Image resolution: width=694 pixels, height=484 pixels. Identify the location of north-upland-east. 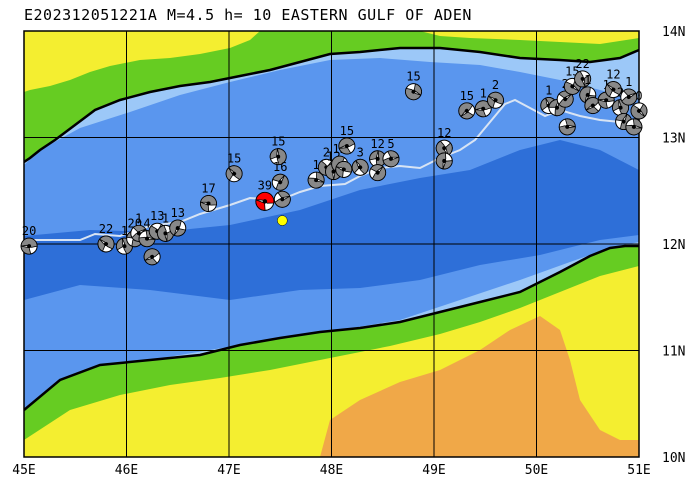
(529, 37).